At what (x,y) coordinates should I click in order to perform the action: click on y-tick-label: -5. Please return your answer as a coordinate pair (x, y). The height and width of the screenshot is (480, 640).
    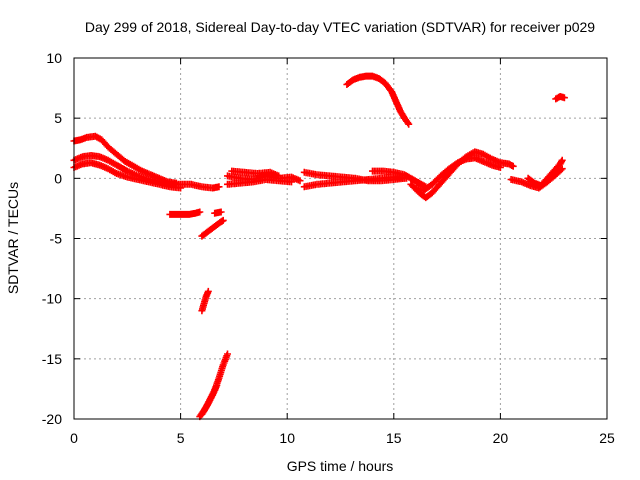
    Looking at the image, I should click on (56, 239).